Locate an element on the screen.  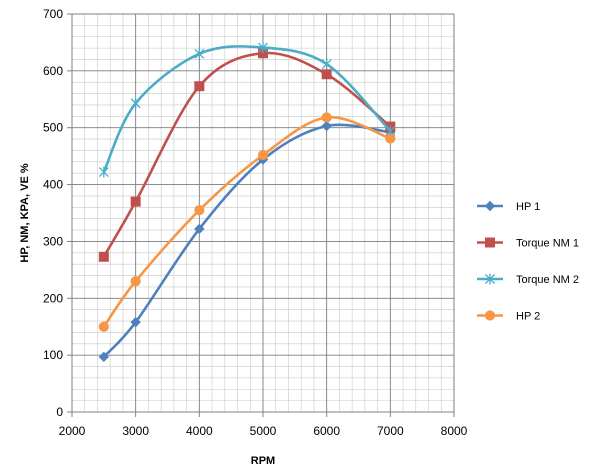
legend: HP 1 Torque NM 1 Torque NM 2 HP 2 is located at coordinates (528, 261).